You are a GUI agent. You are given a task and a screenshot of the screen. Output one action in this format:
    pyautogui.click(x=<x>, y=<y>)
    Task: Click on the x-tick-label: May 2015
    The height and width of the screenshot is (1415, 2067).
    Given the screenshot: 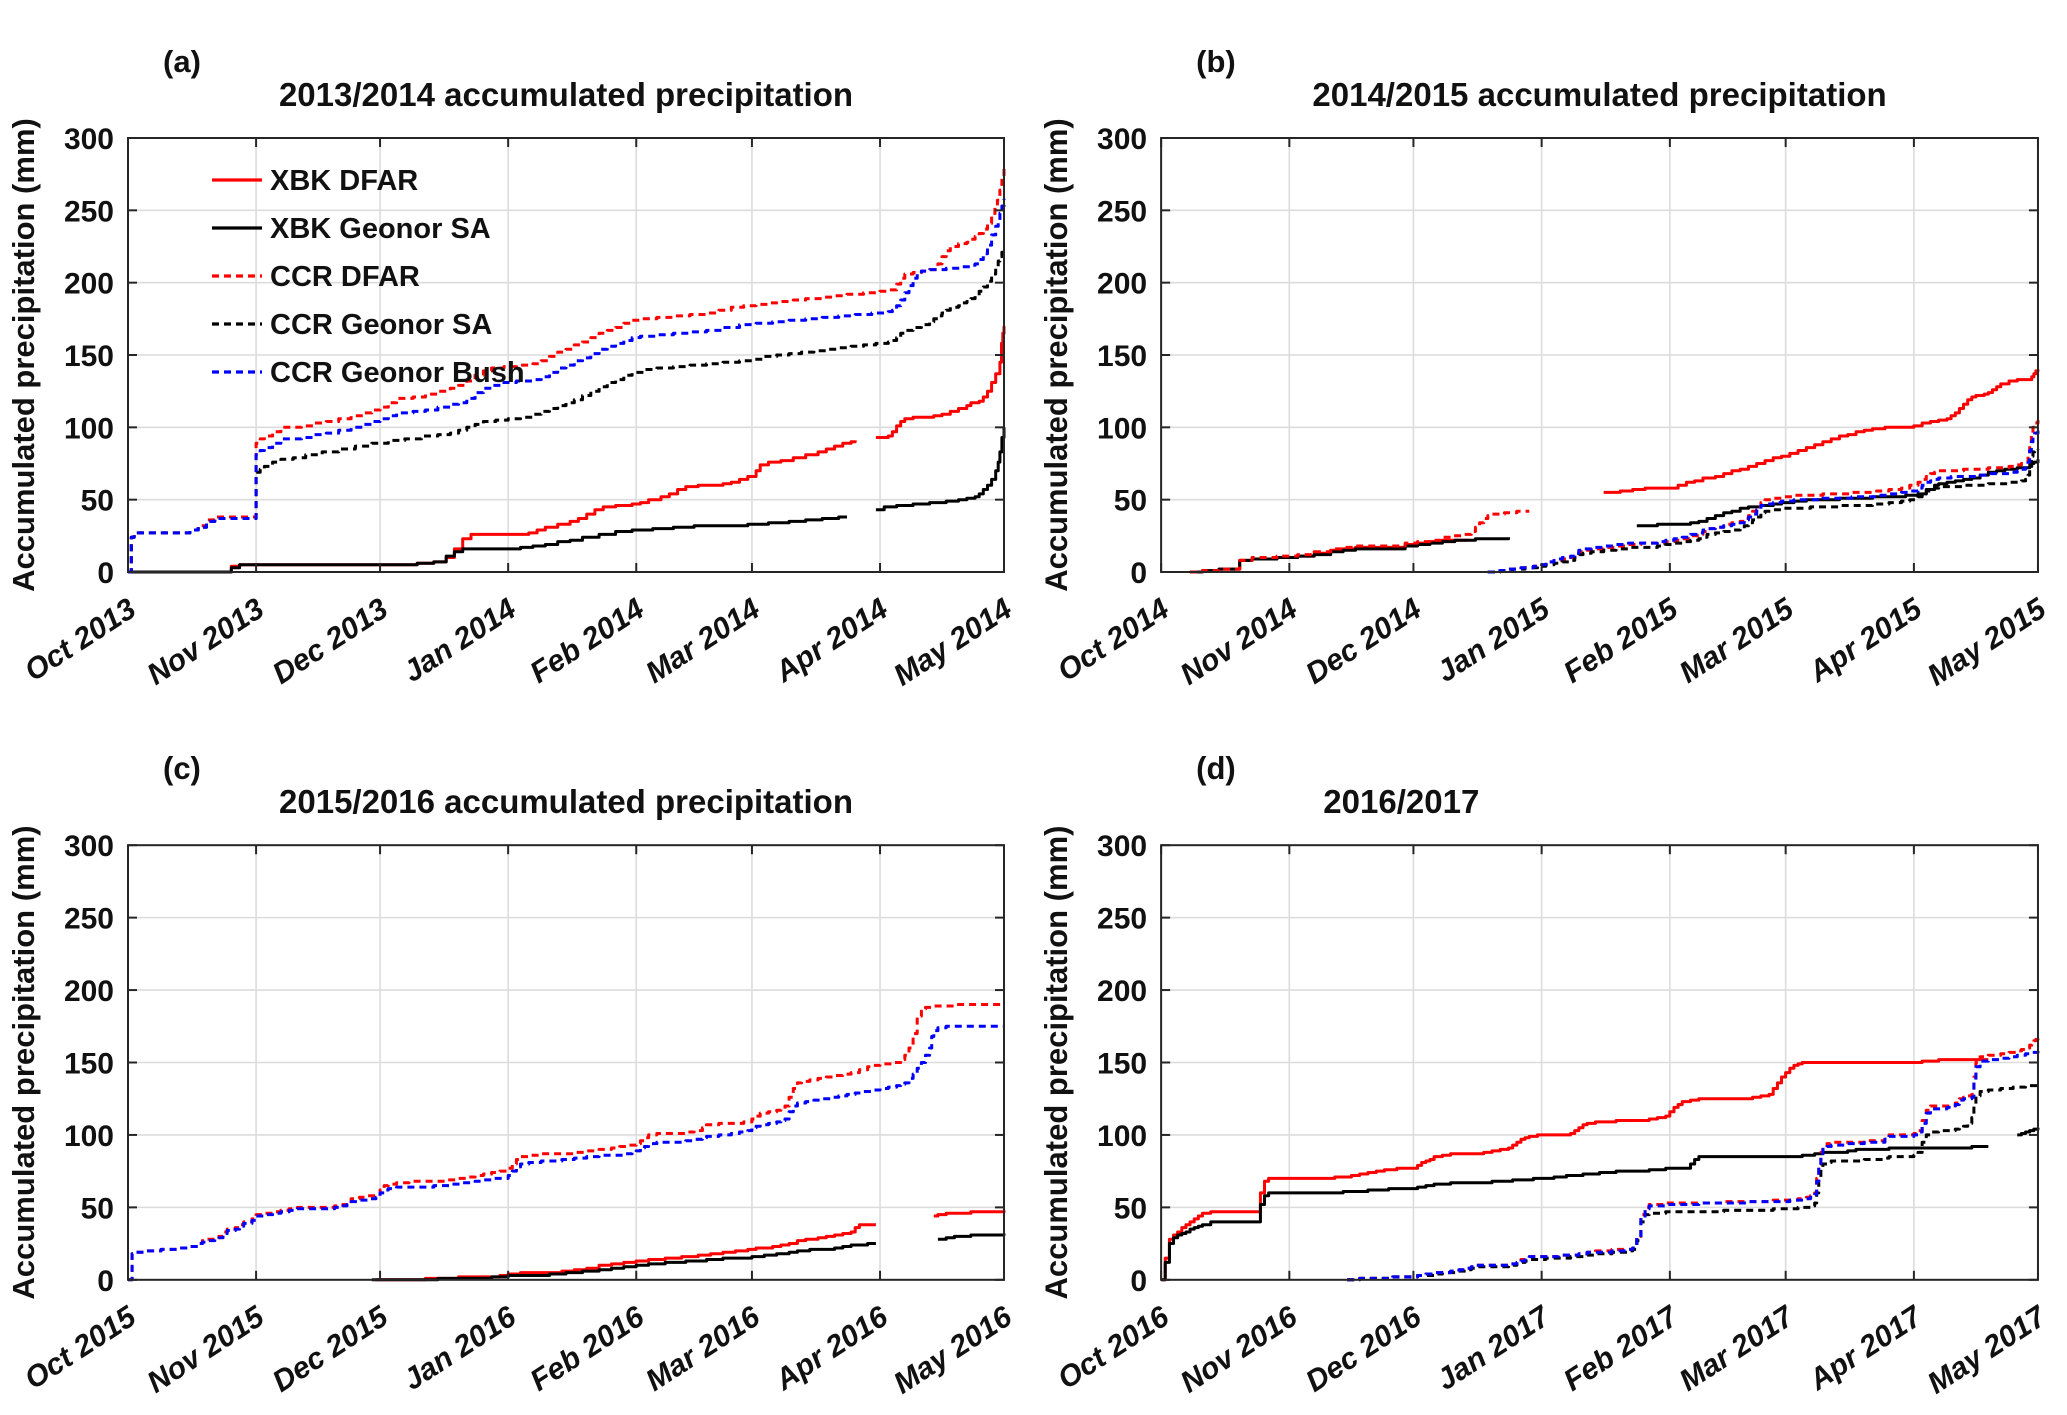 What is the action you would take?
    pyautogui.click(x=1987, y=641)
    